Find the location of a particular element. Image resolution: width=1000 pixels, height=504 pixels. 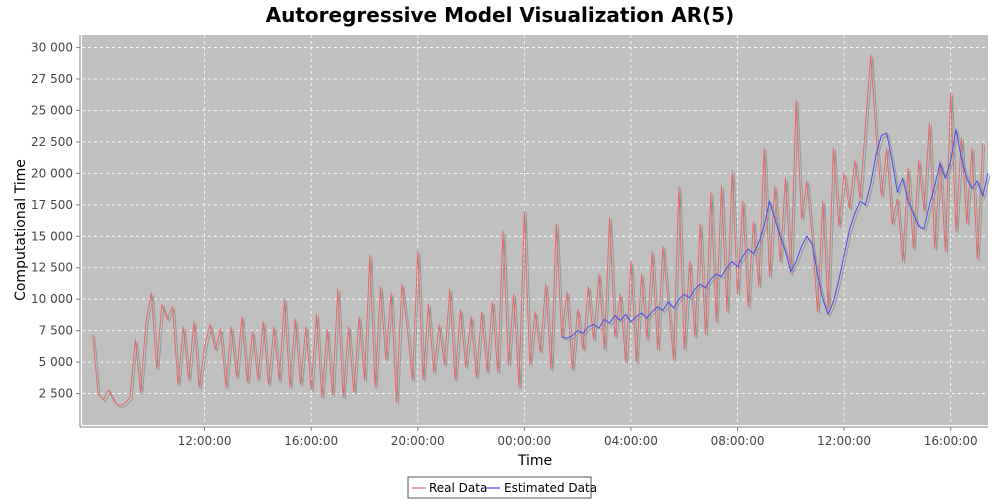

y-tick-label: 20 000 is located at coordinates (52, 173).